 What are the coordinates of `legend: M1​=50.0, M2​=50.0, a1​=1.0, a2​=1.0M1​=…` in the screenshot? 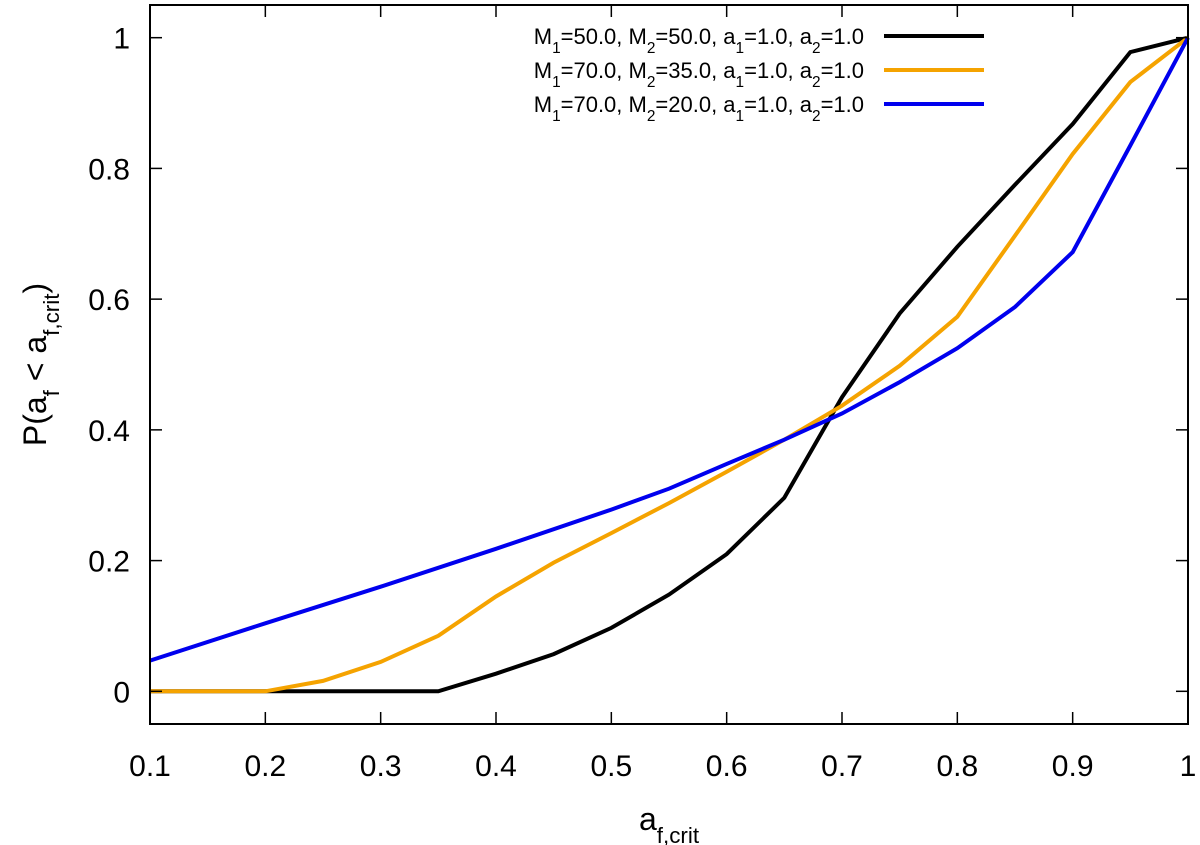 It's located at (759, 74).